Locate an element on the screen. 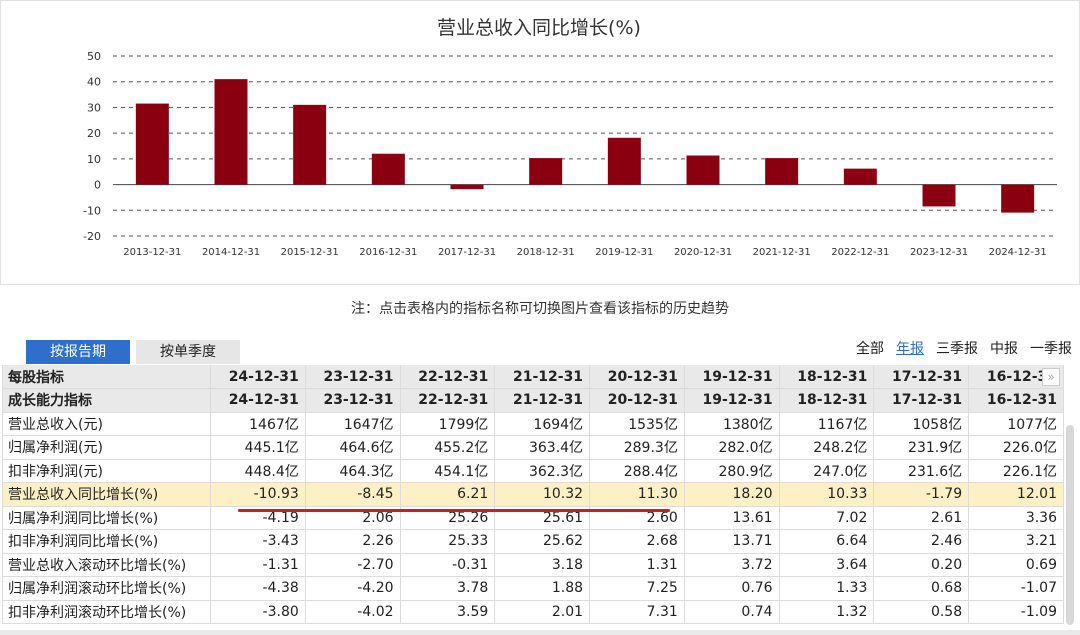 The width and height of the screenshot is (1080, 635). tab-by-report-period: 按报告期 is located at coordinates (78, 352).